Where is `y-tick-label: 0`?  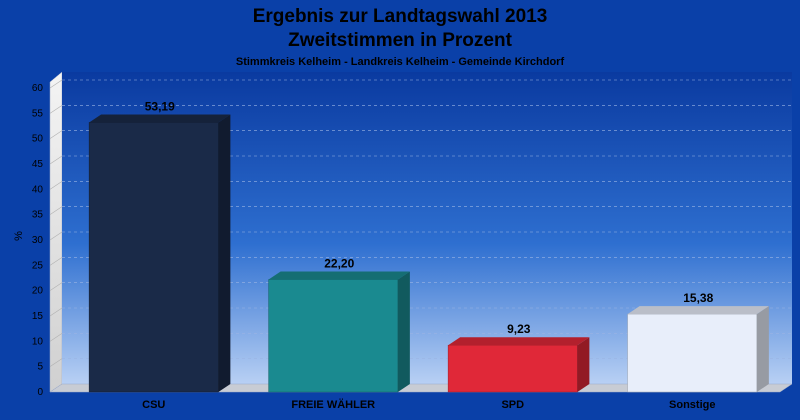
y-tick-label: 0 is located at coordinates (40, 392).